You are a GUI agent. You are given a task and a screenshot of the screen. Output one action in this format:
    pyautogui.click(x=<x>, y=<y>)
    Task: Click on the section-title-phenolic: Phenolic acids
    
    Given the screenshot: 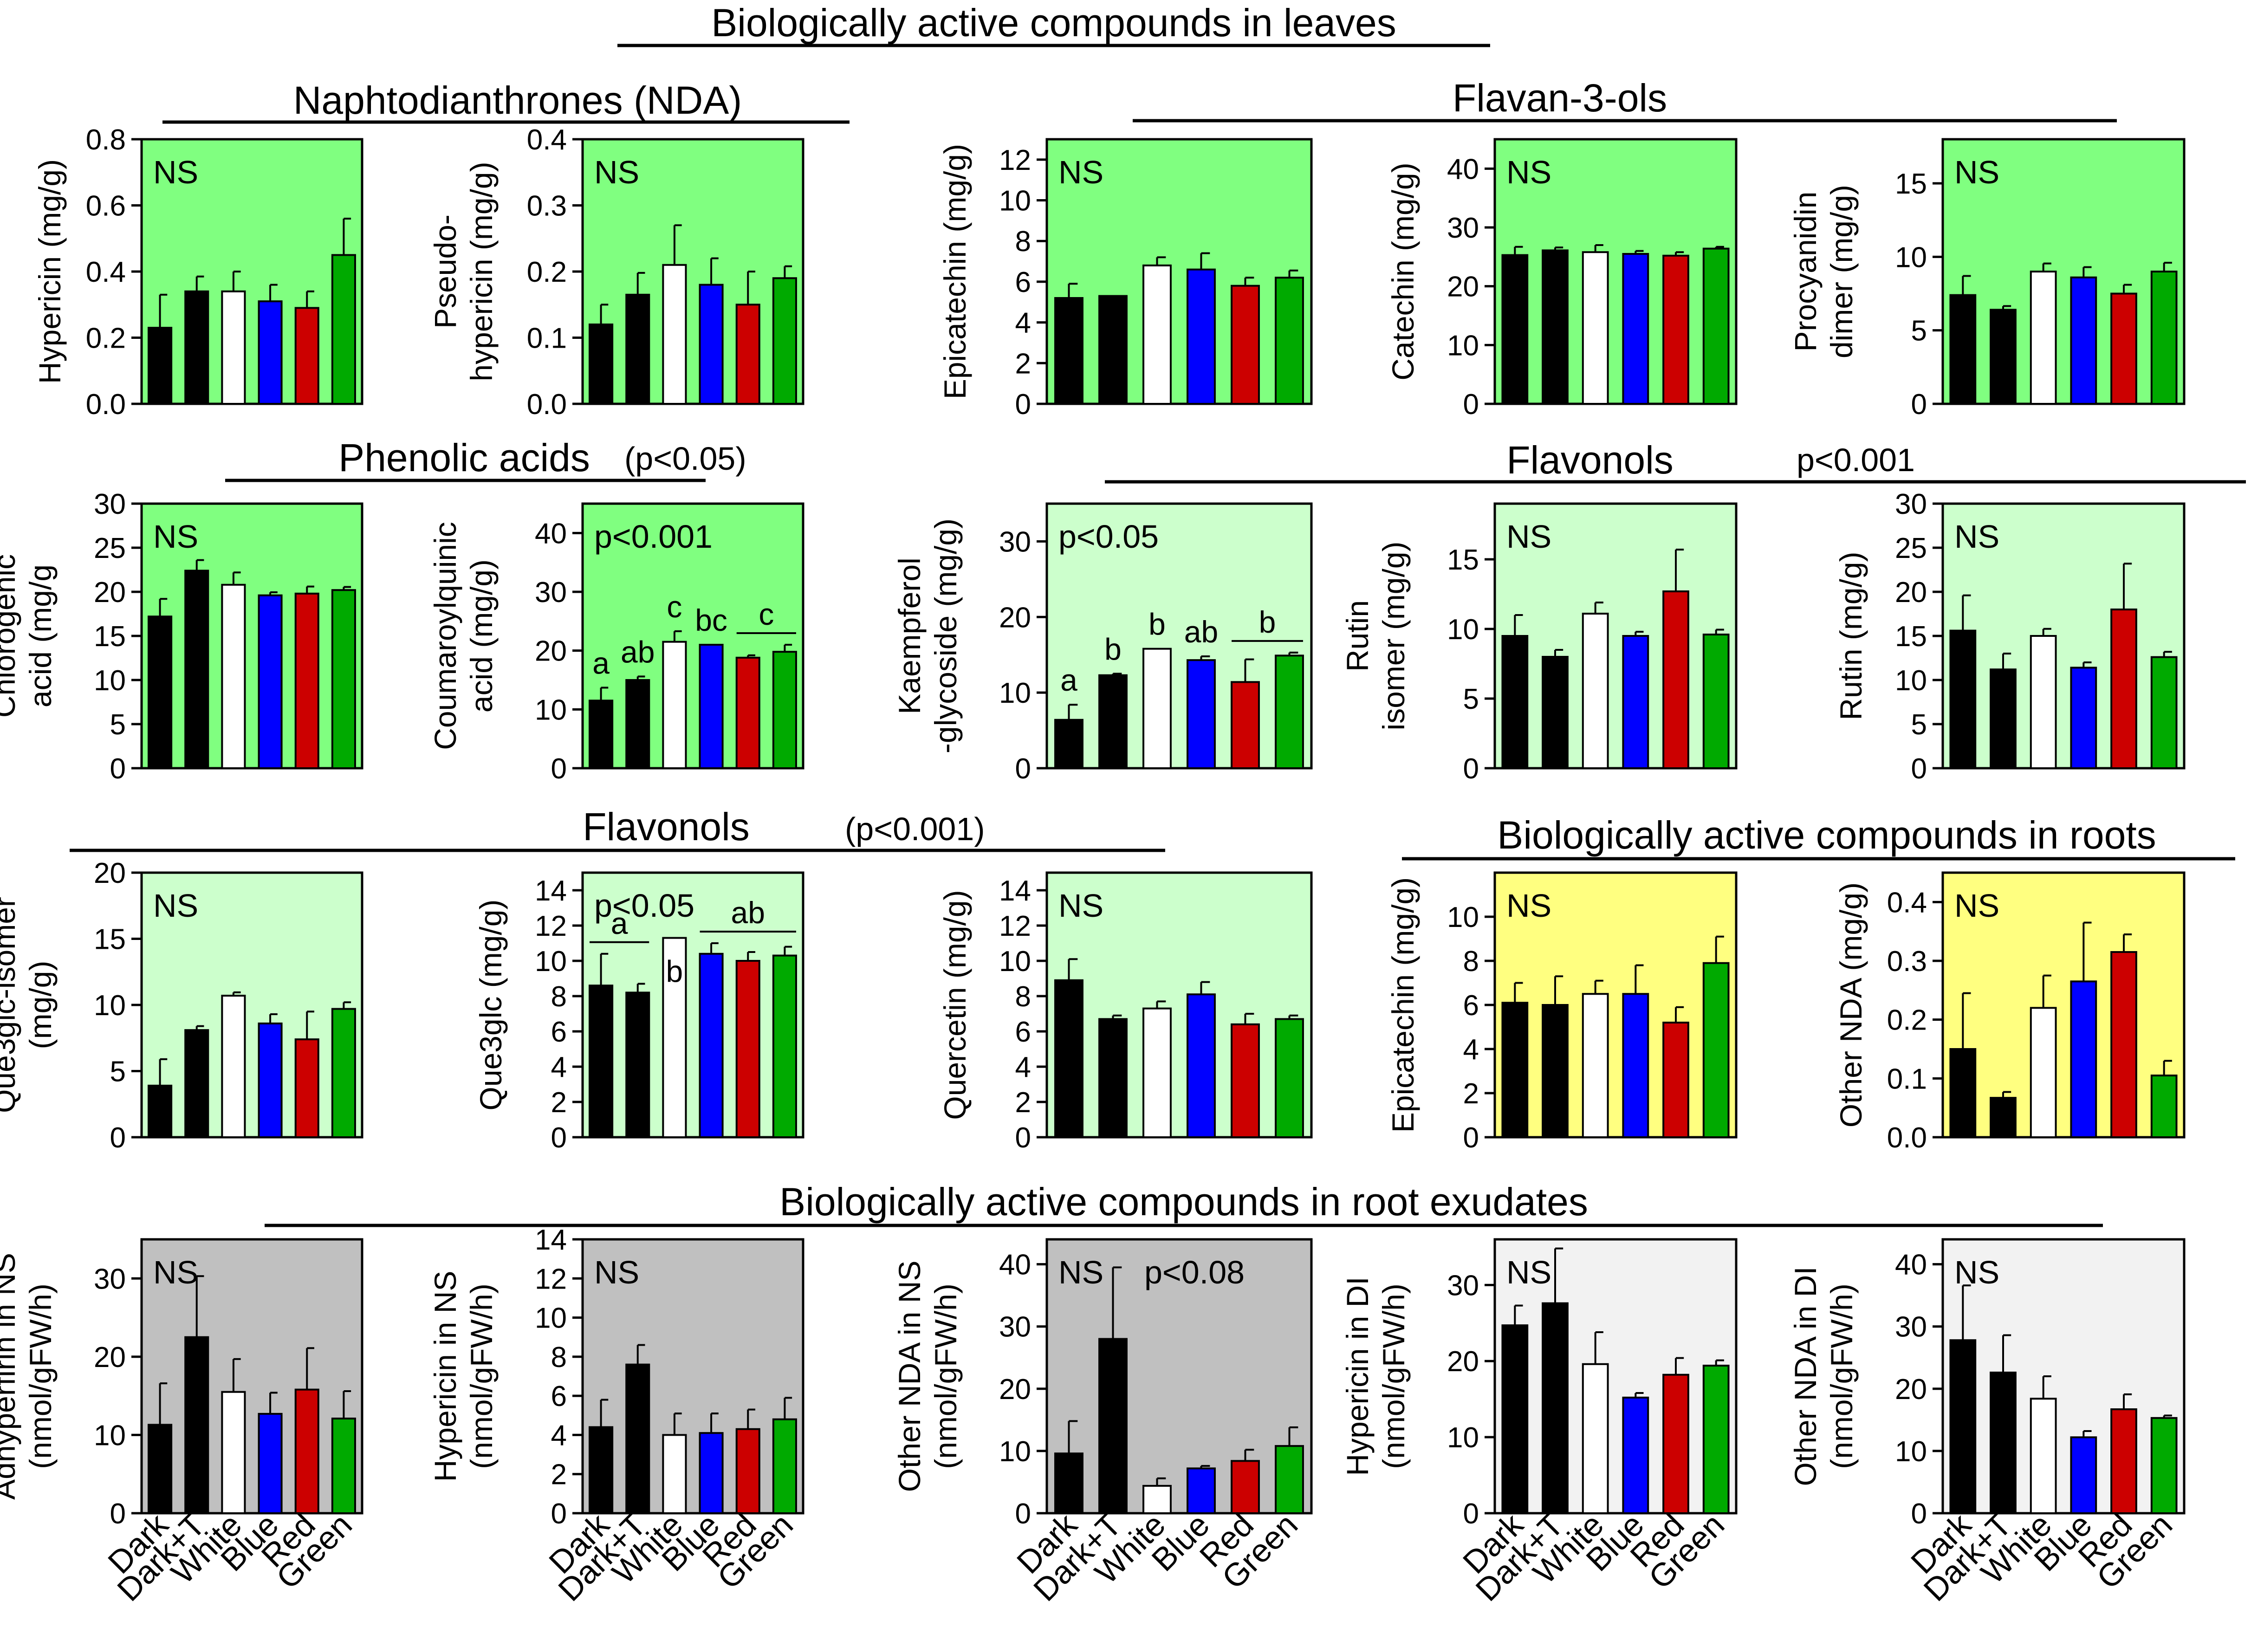 What is the action you would take?
    pyautogui.click(x=464, y=457)
    